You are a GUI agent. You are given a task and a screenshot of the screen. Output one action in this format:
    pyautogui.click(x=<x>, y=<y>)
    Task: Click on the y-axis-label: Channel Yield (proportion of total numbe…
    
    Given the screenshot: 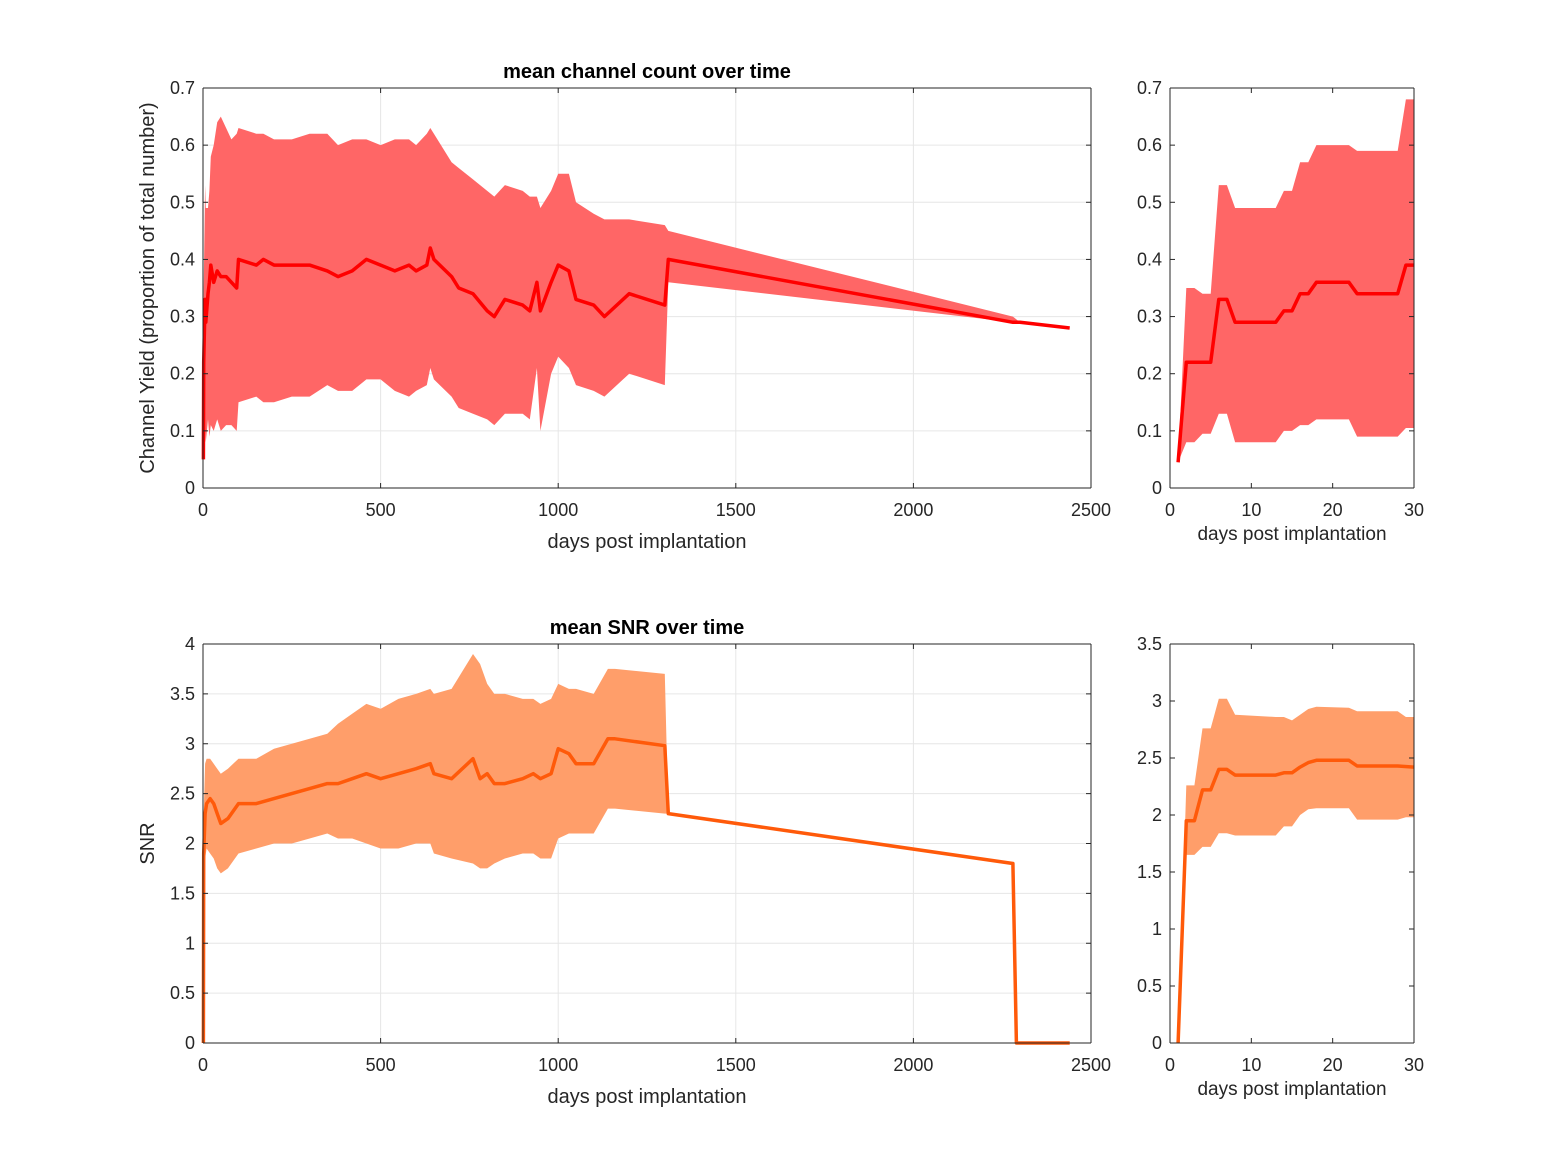 What is the action you would take?
    pyautogui.click(x=148, y=287)
    